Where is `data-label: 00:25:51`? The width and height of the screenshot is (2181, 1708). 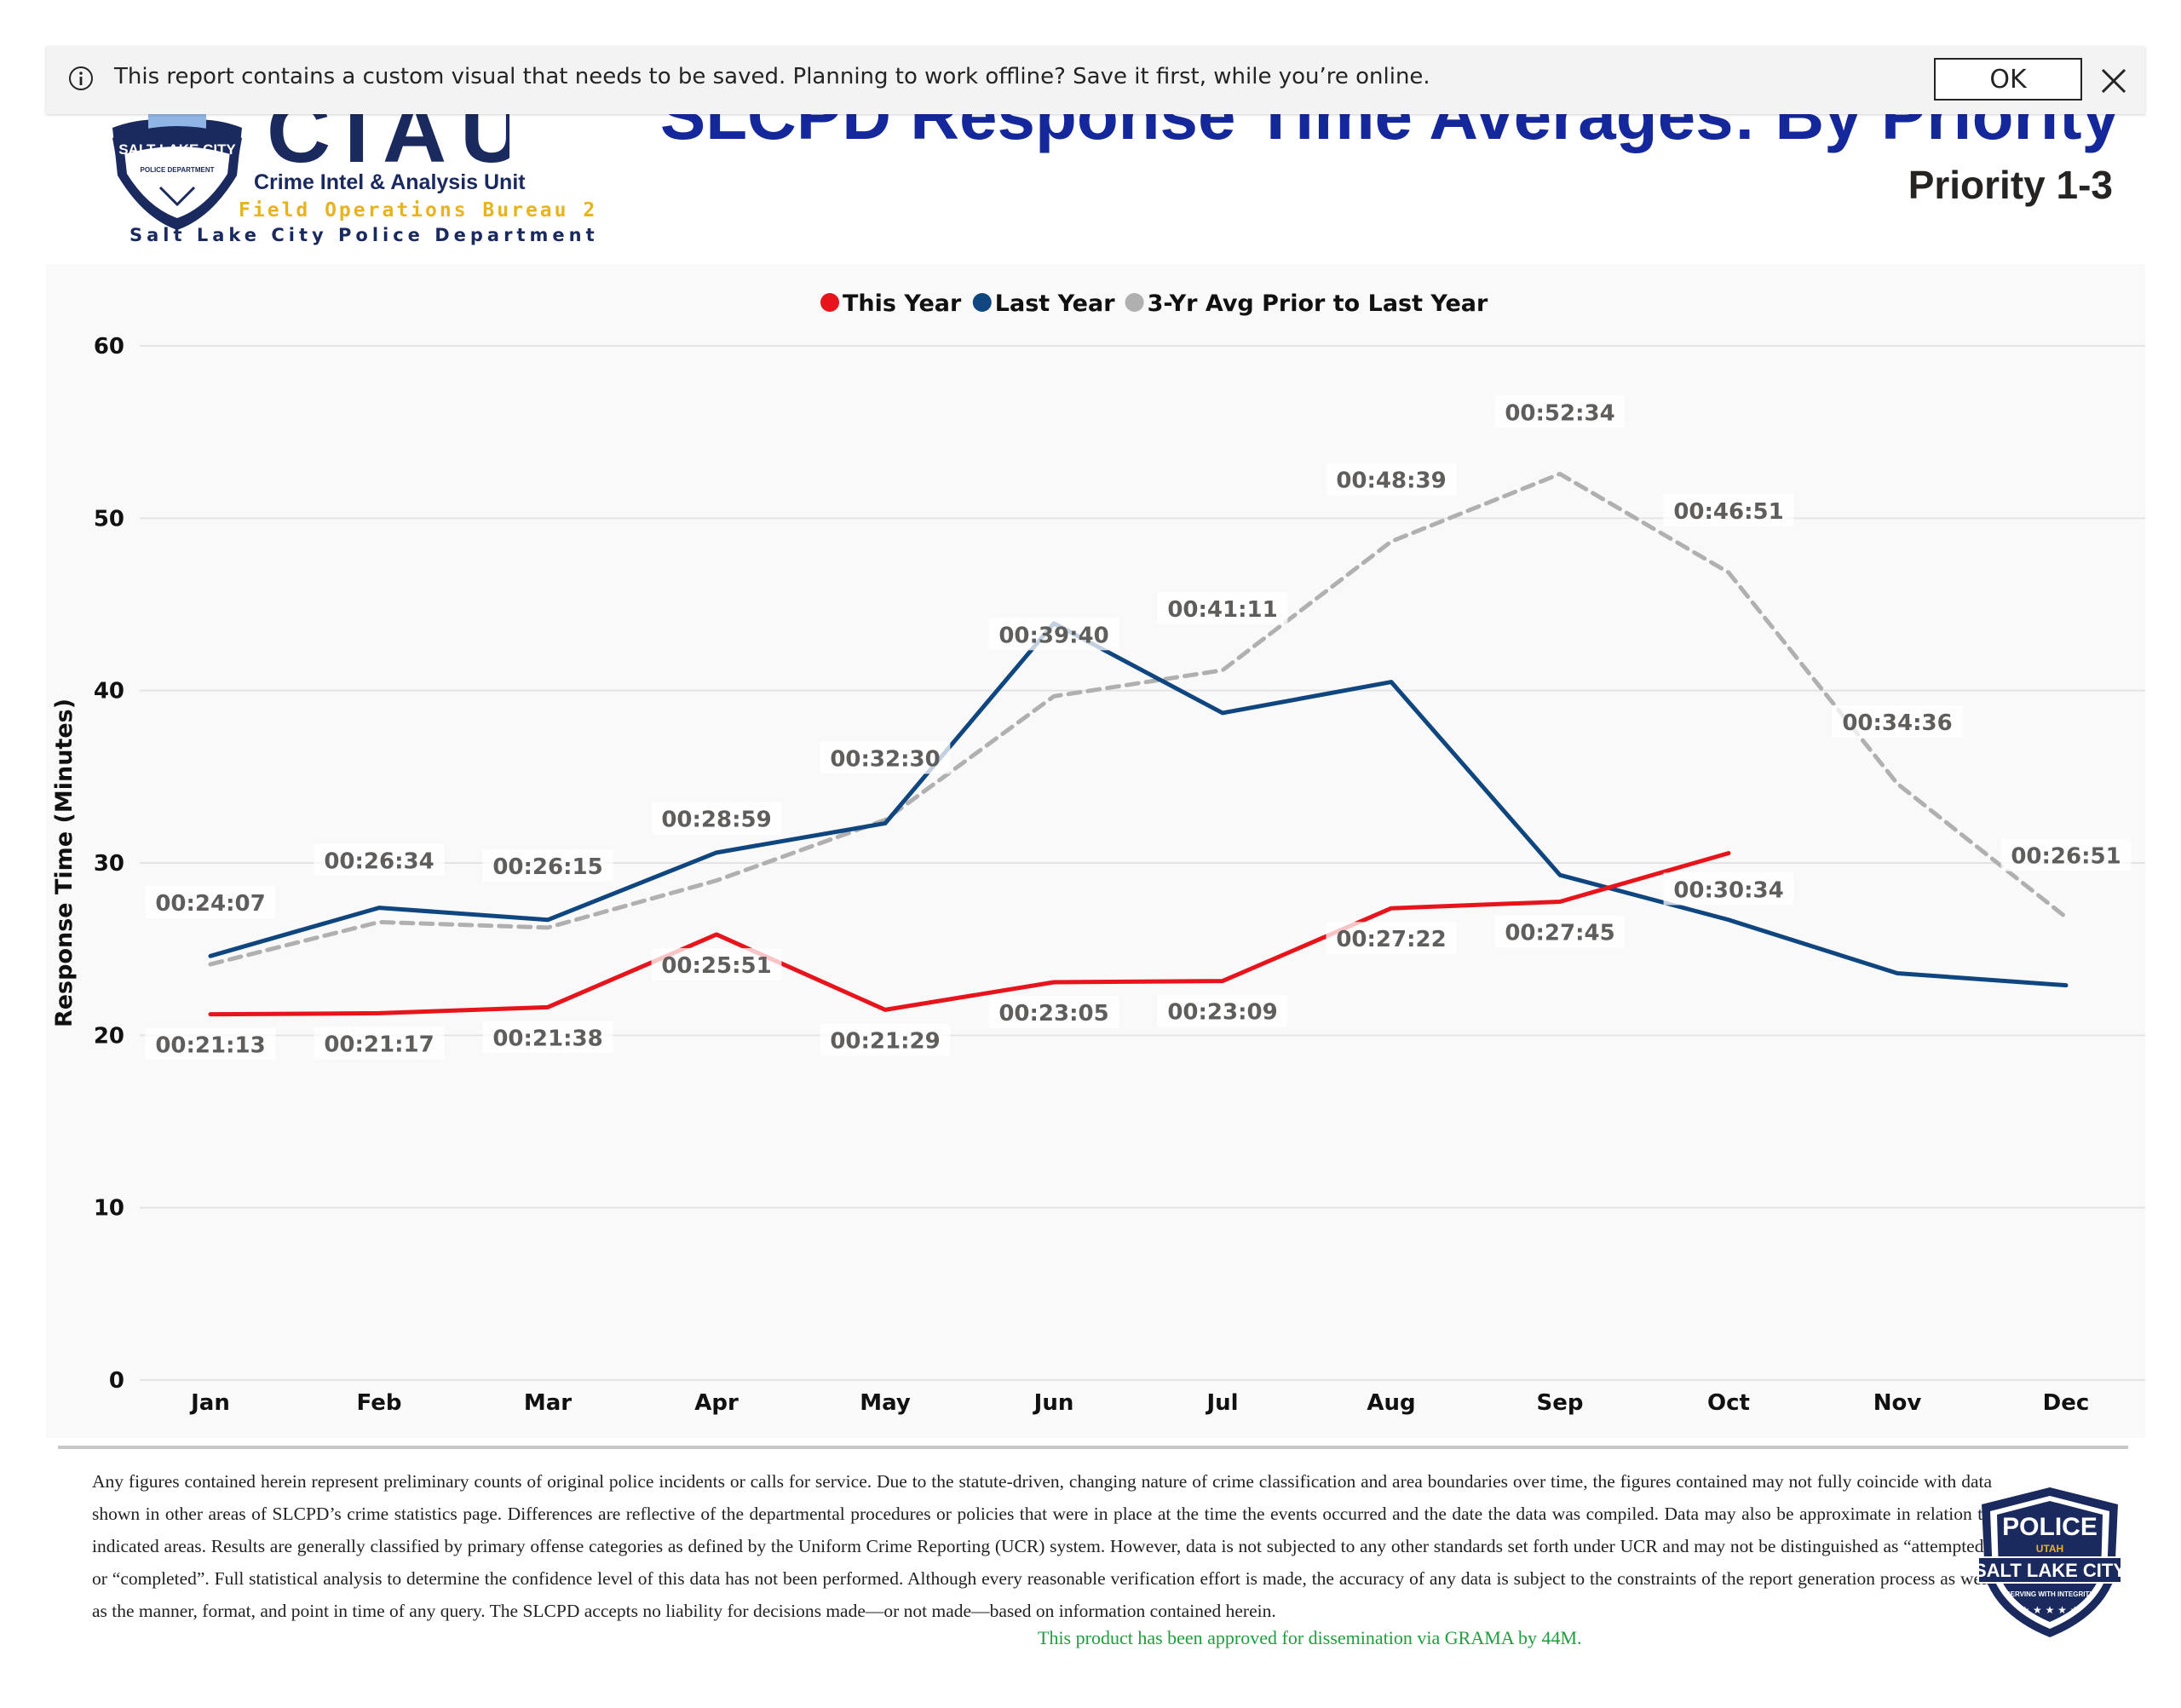
data-label: 00:25:51 is located at coordinates (716, 966).